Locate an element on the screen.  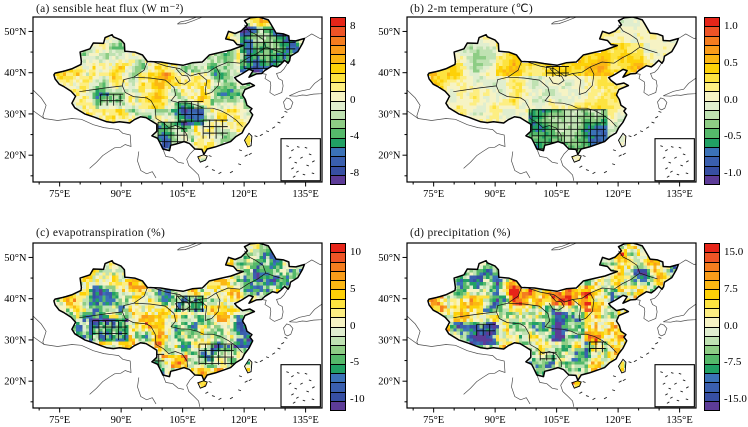
panel-a-colorbar is located at coordinates (338, 101).